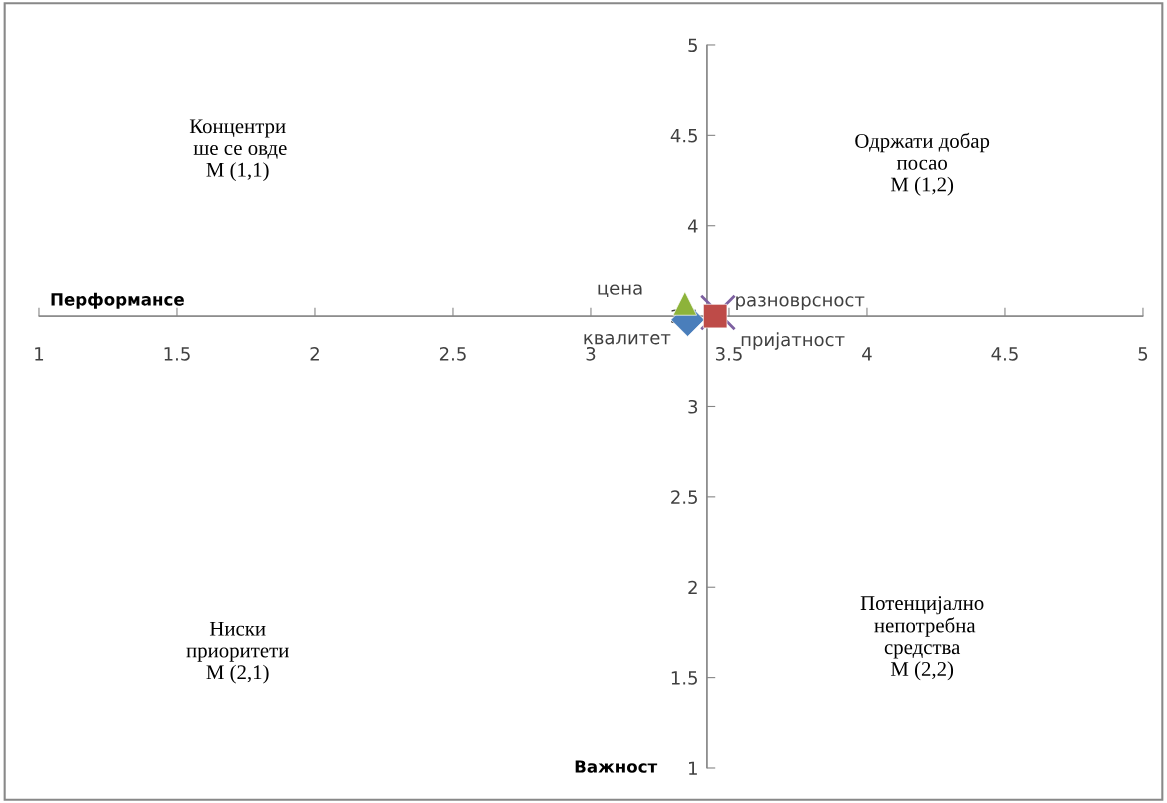  I want to click on annotation: Концентри ше се овде М (1,1), so click(238, 150).